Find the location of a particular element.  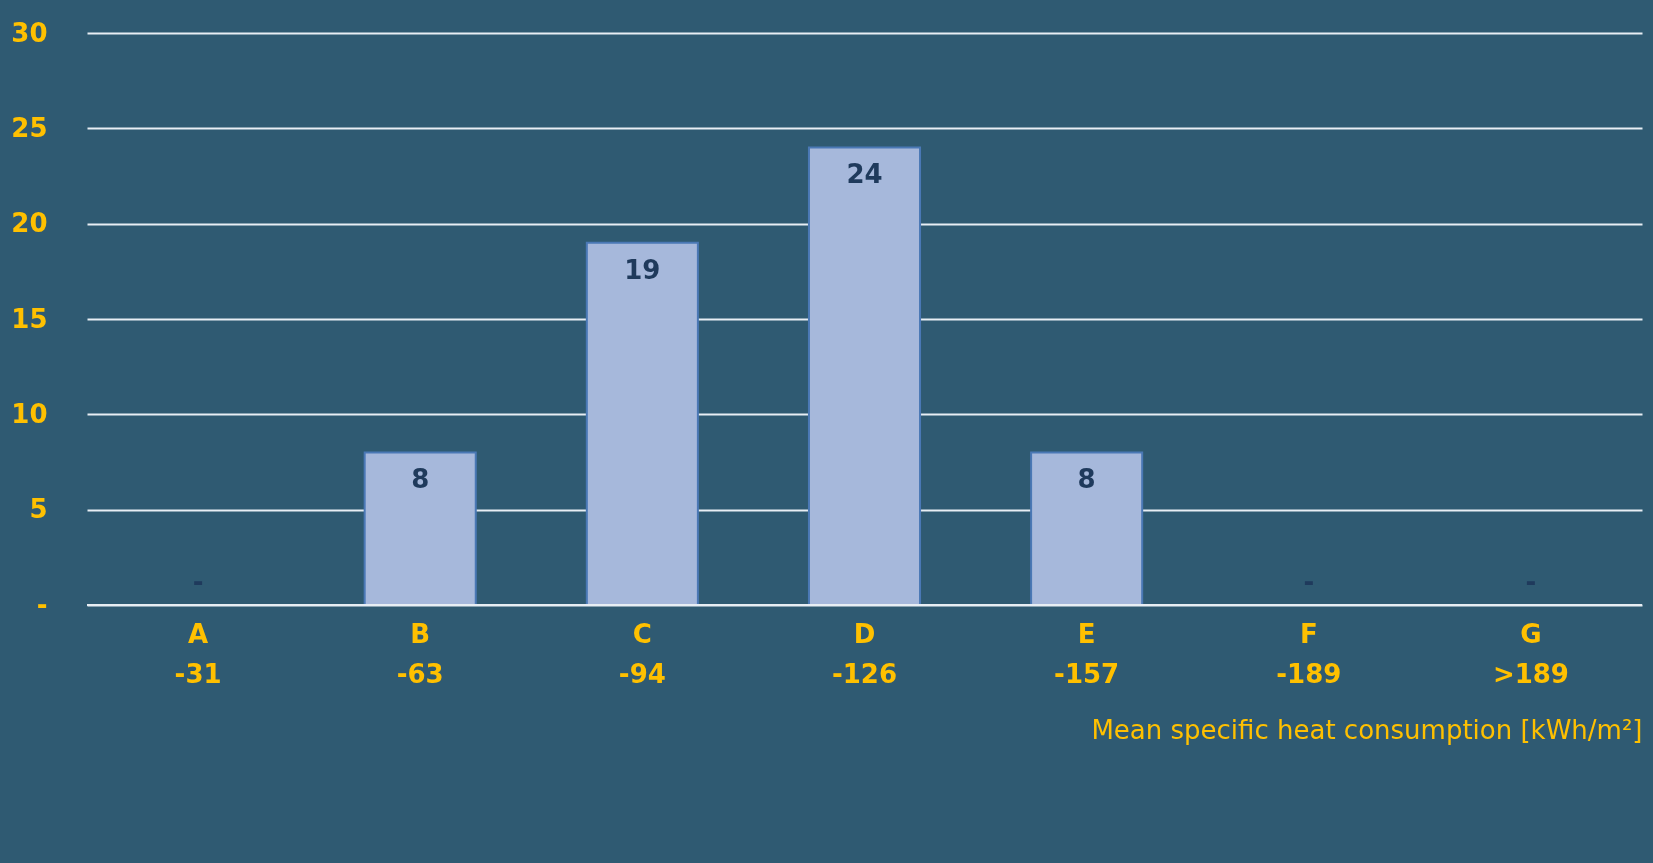

x-tick-label: E -157 is located at coordinates (1087, 653).